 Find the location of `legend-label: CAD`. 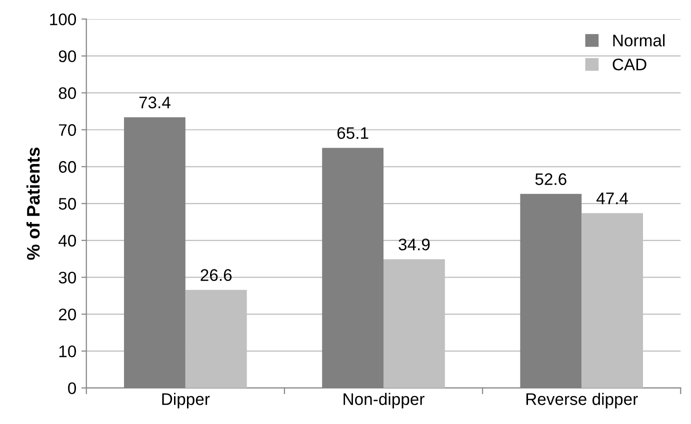

legend-label: CAD is located at coordinates (629, 64).